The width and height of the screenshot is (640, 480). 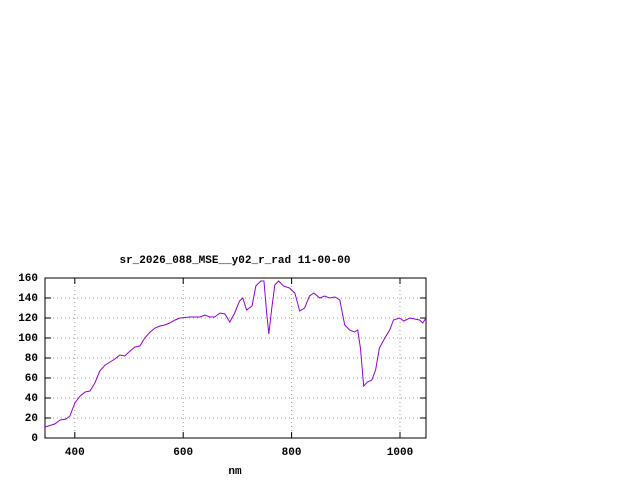 I want to click on y-tick-label: 40, so click(x=31, y=399).